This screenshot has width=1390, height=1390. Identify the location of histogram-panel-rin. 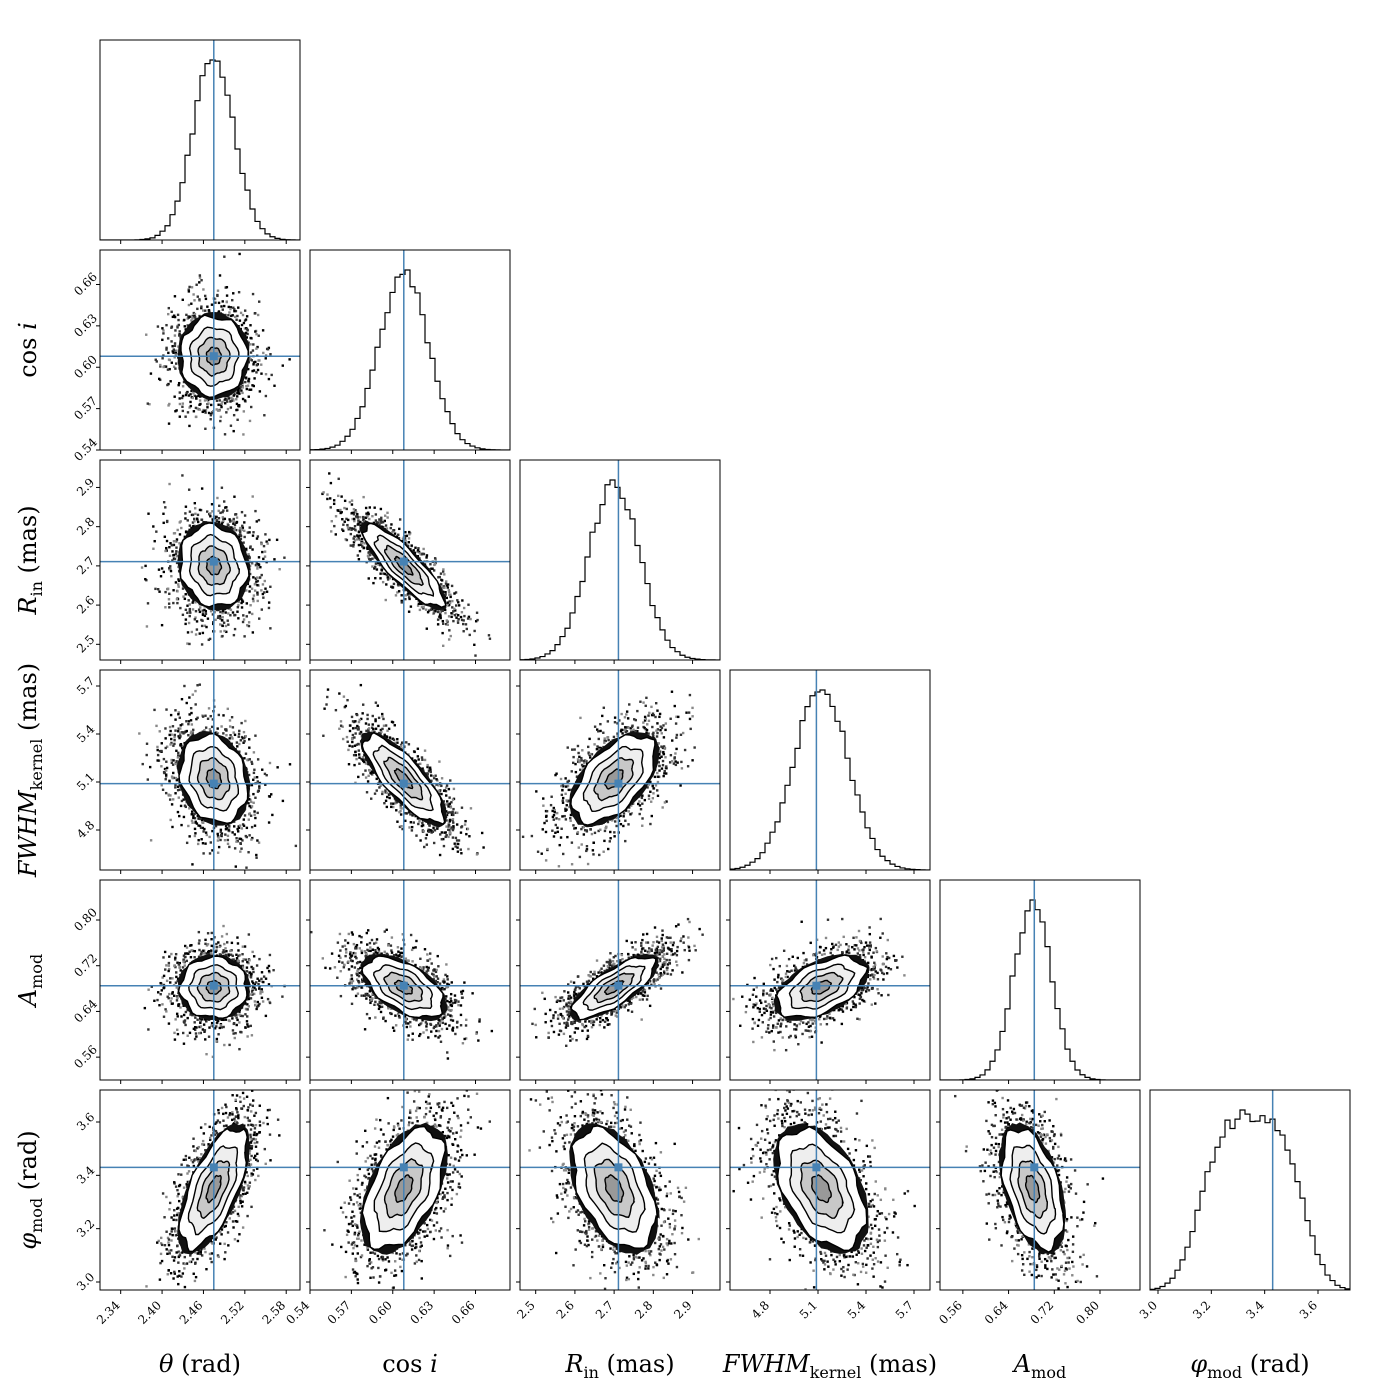
(620, 560).